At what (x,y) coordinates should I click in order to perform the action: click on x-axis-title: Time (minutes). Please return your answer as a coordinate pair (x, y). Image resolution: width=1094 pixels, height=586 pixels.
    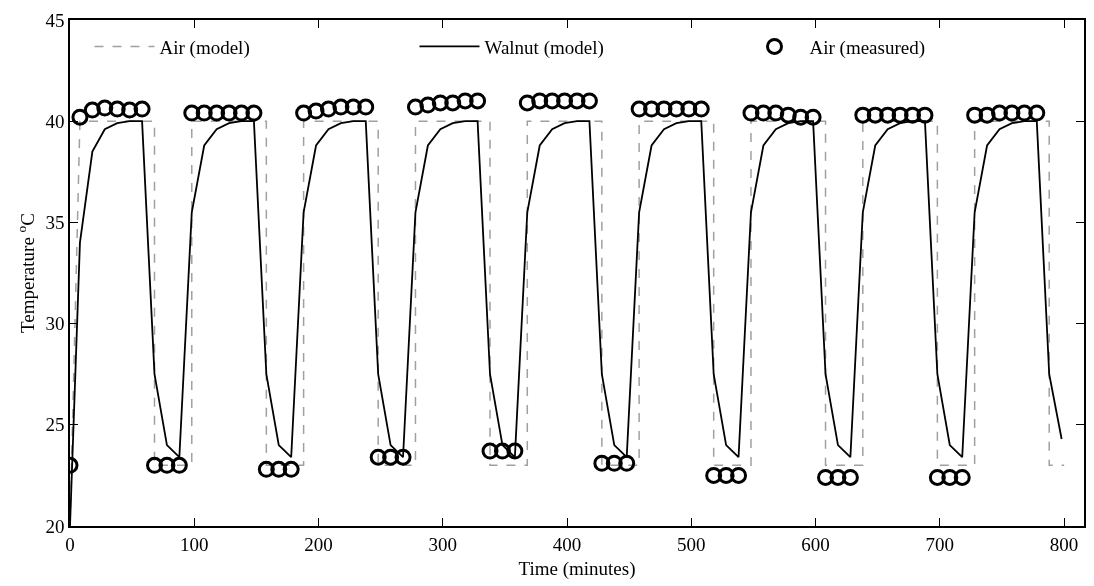
    Looking at the image, I should click on (577, 568).